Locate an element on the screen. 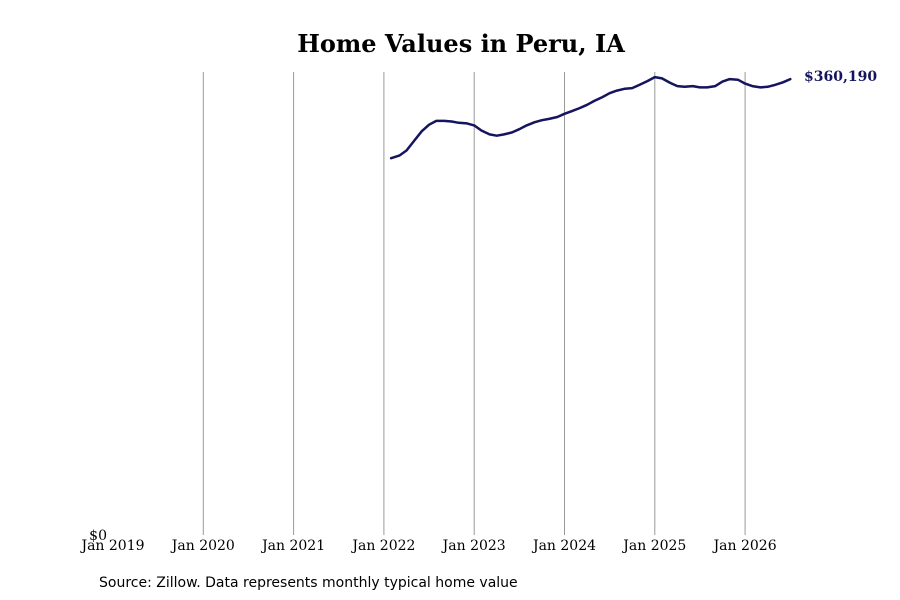 The width and height of the screenshot is (900, 600). end-value-label: $360,190 is located at coordinates (840, 77).